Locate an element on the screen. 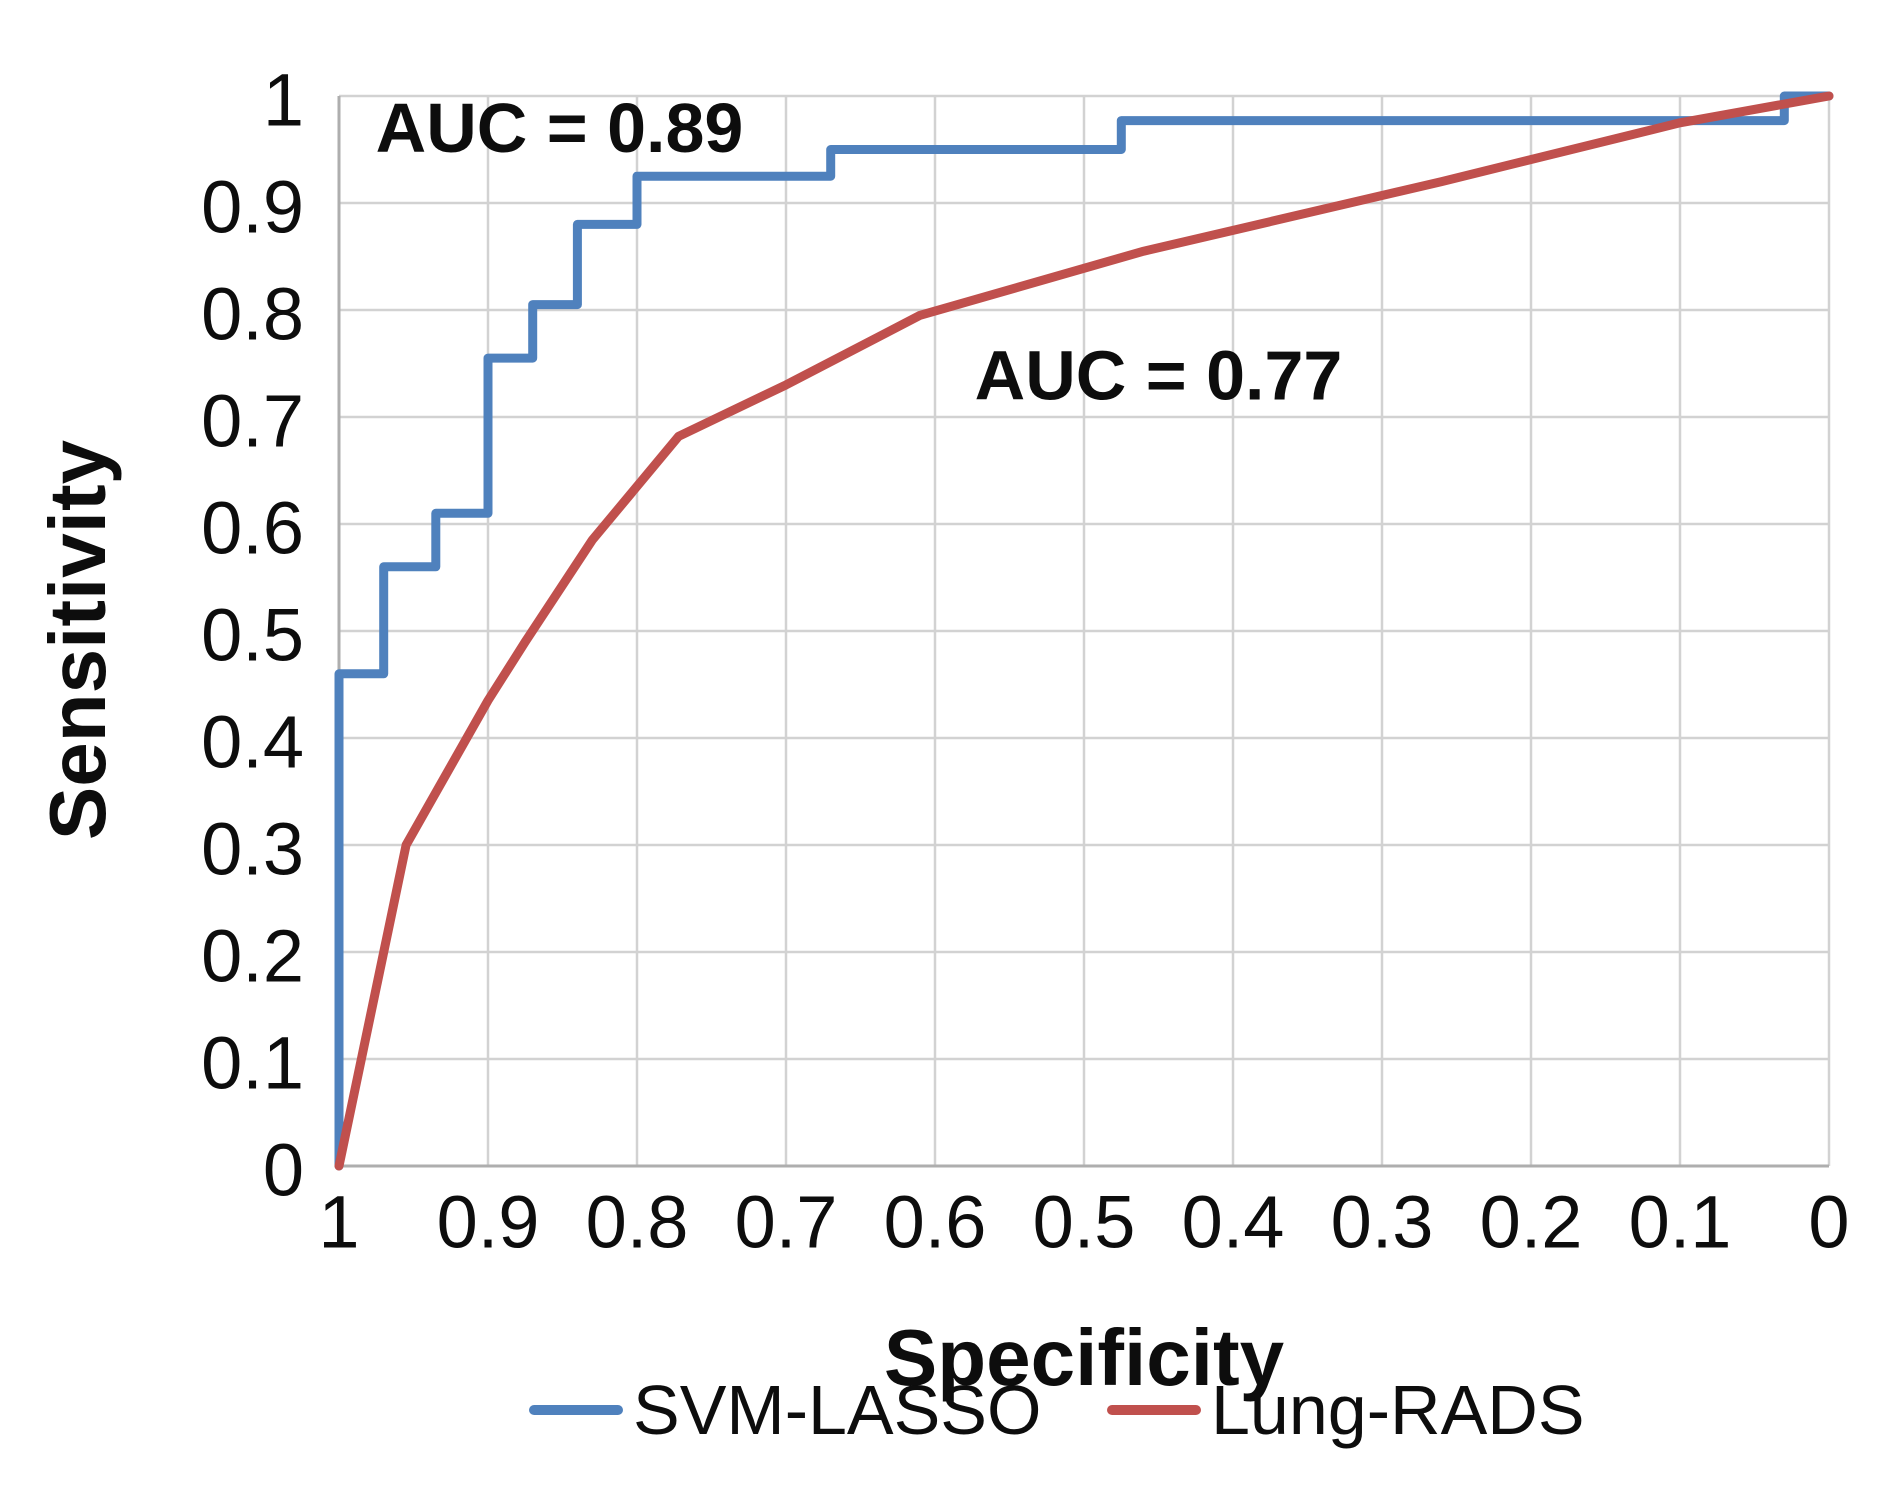 The height and width of the screenshot is (1490, 1901). x-axis-title: Specificity is located at coordinates (1084, 1357).